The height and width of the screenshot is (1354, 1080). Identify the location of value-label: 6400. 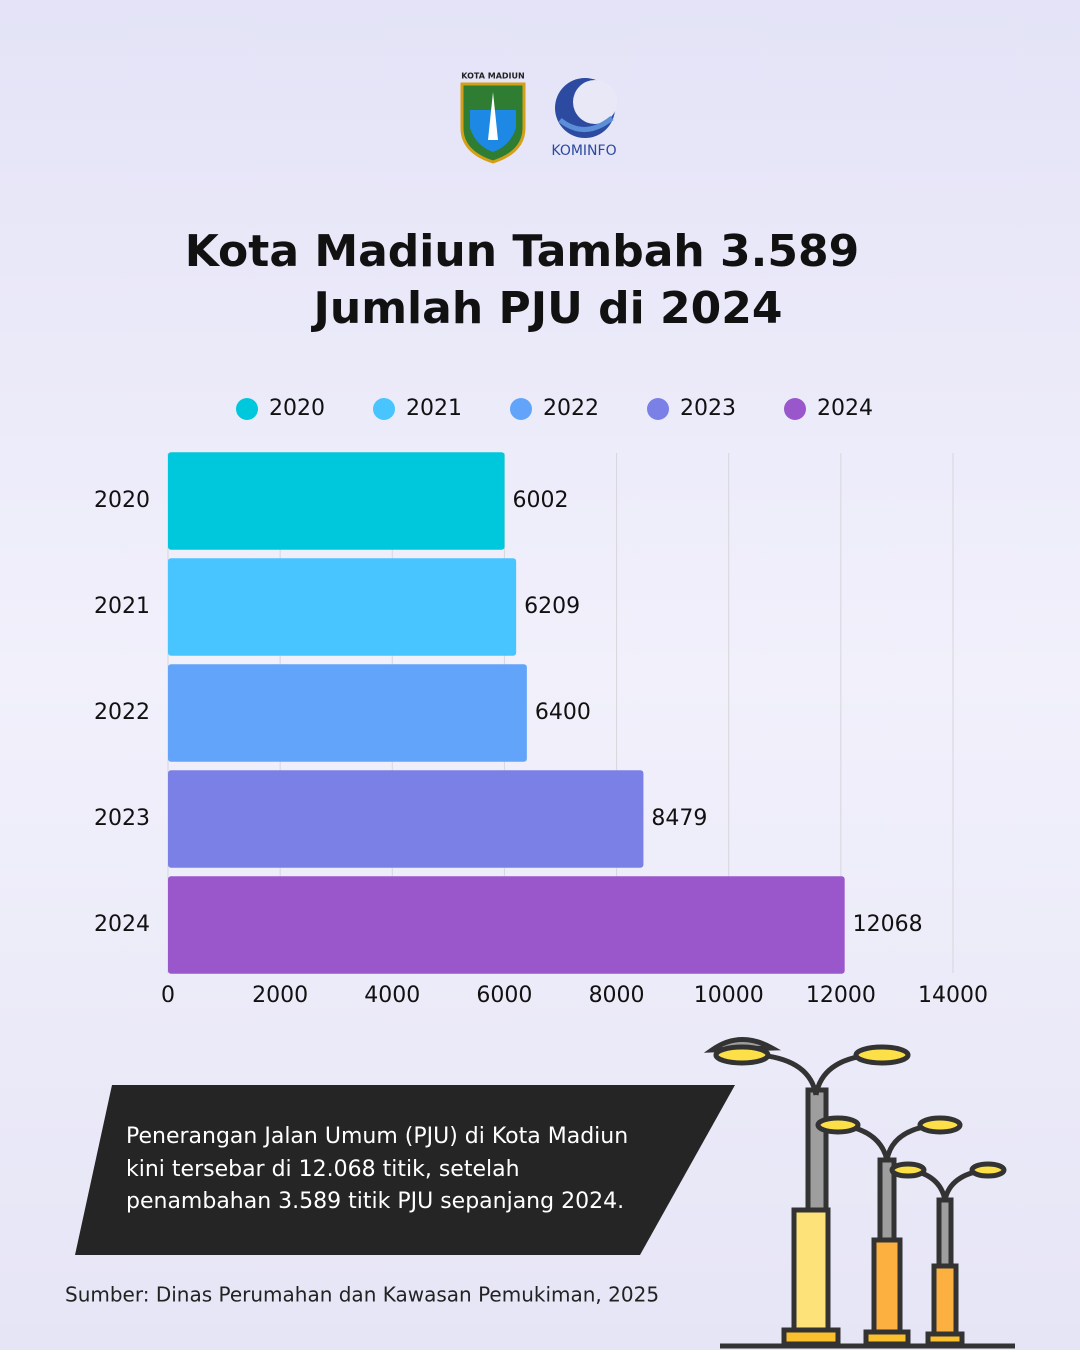
(563, 712).